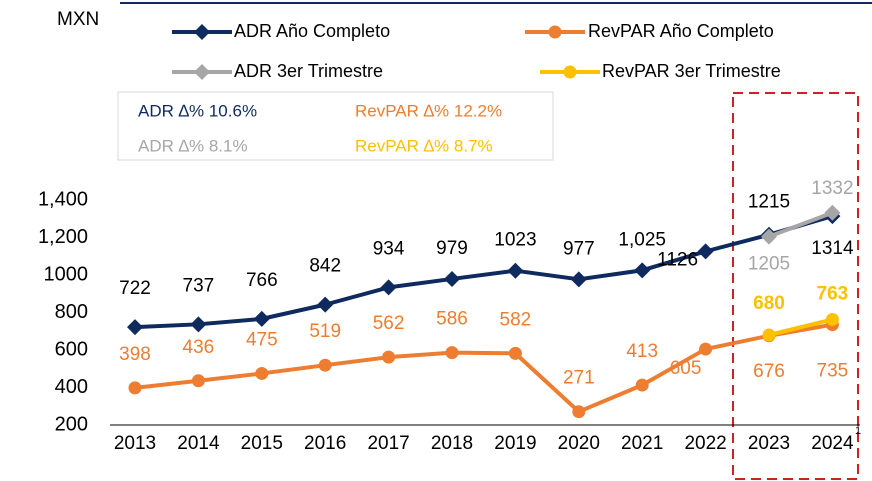 The width and height of the screenshot is (872, 481). Describe the element at coordinates (335, 126) in the screenshot. I see `delta-box` at that location.